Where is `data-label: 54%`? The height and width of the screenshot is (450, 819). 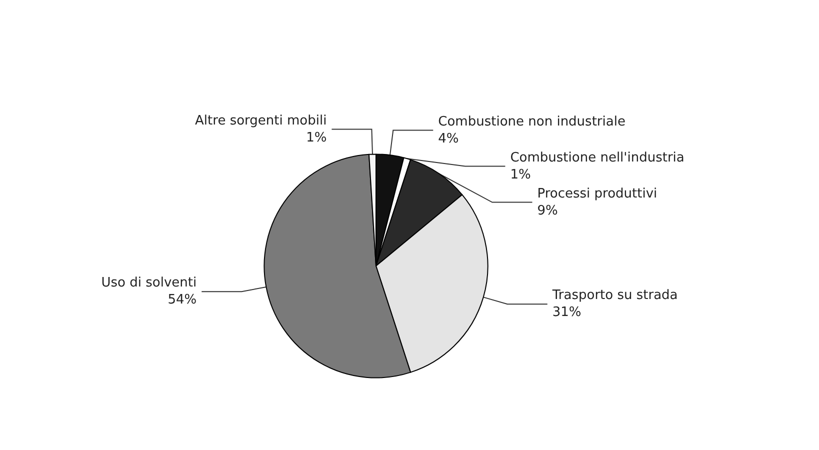
data-label: 54% is located at coordinates (182, 300).